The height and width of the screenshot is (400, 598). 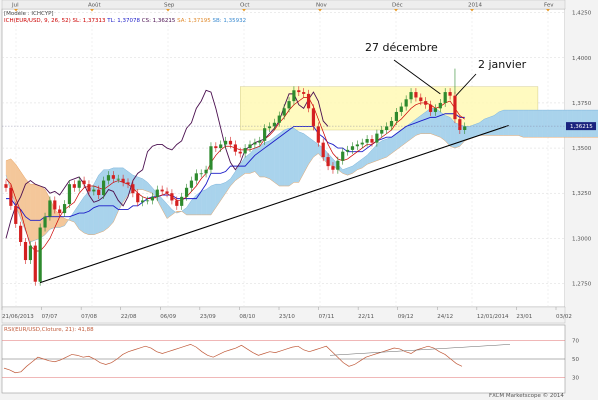 What do you see at coordinates (417, 77) in the screenshot?
I see `arrow-27-decembre` at bounding box center [417, 77].